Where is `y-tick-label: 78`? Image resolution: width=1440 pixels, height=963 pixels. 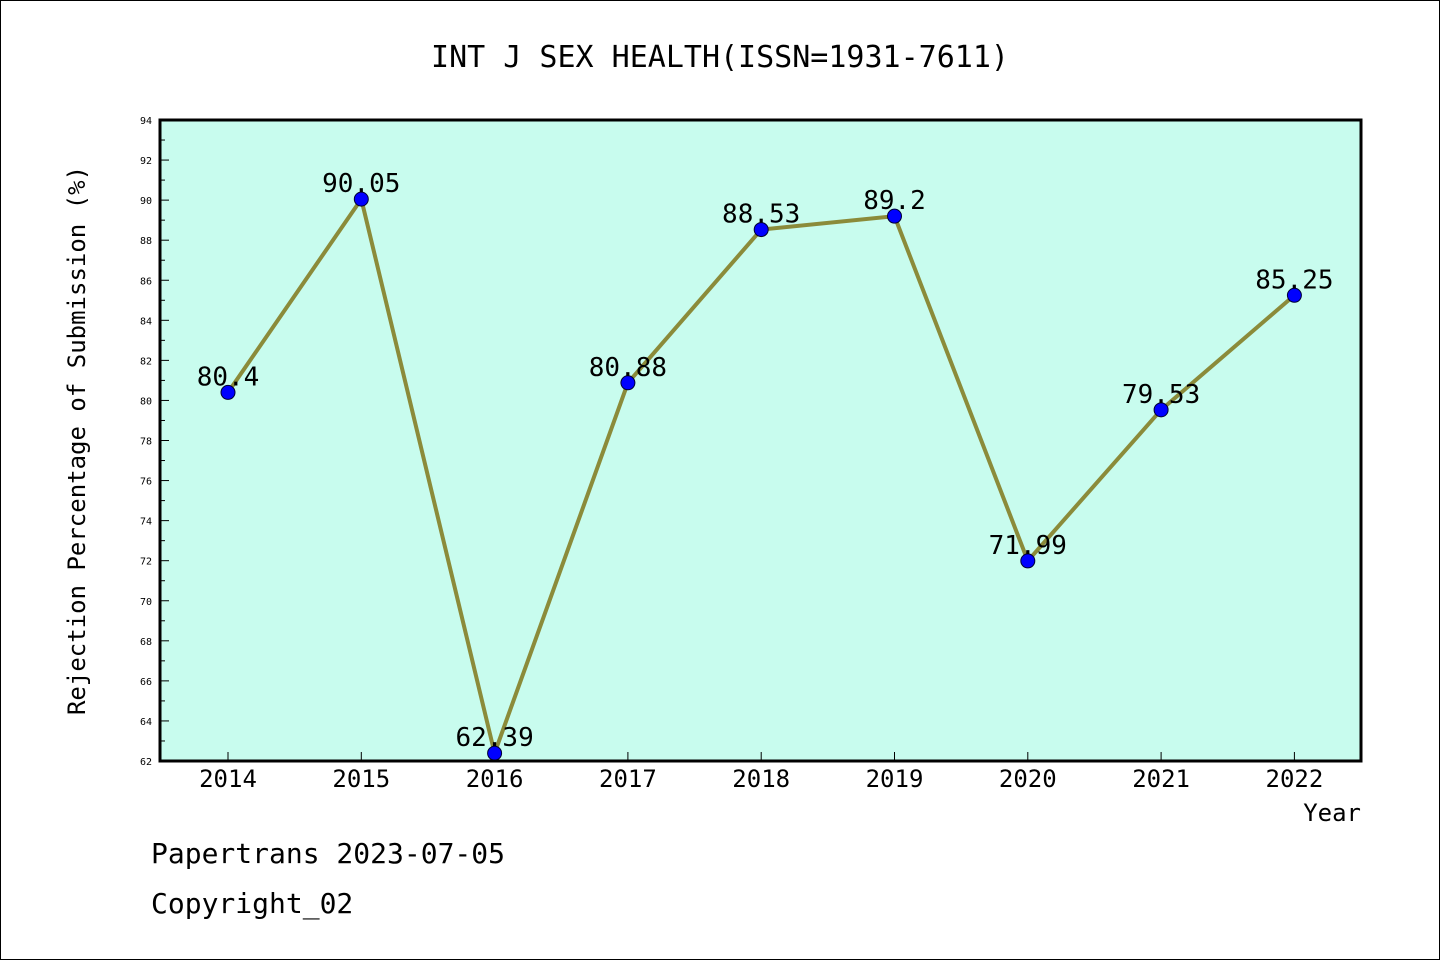 y-tick-label: 78 is located at coordinates (146, 442).